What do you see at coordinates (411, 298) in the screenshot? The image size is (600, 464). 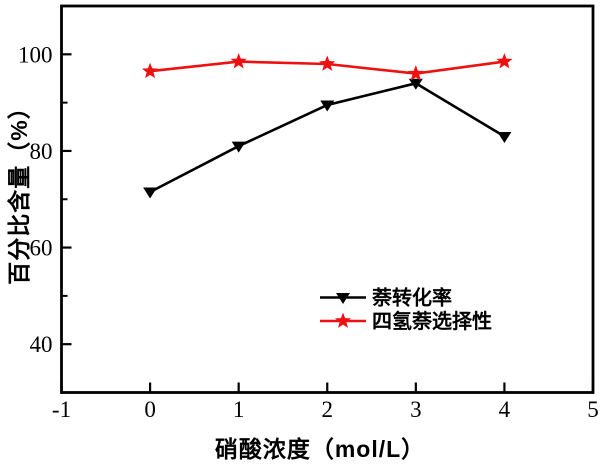 I see `legend-label-0: 萘转化率` at bounding box center [411, 298].